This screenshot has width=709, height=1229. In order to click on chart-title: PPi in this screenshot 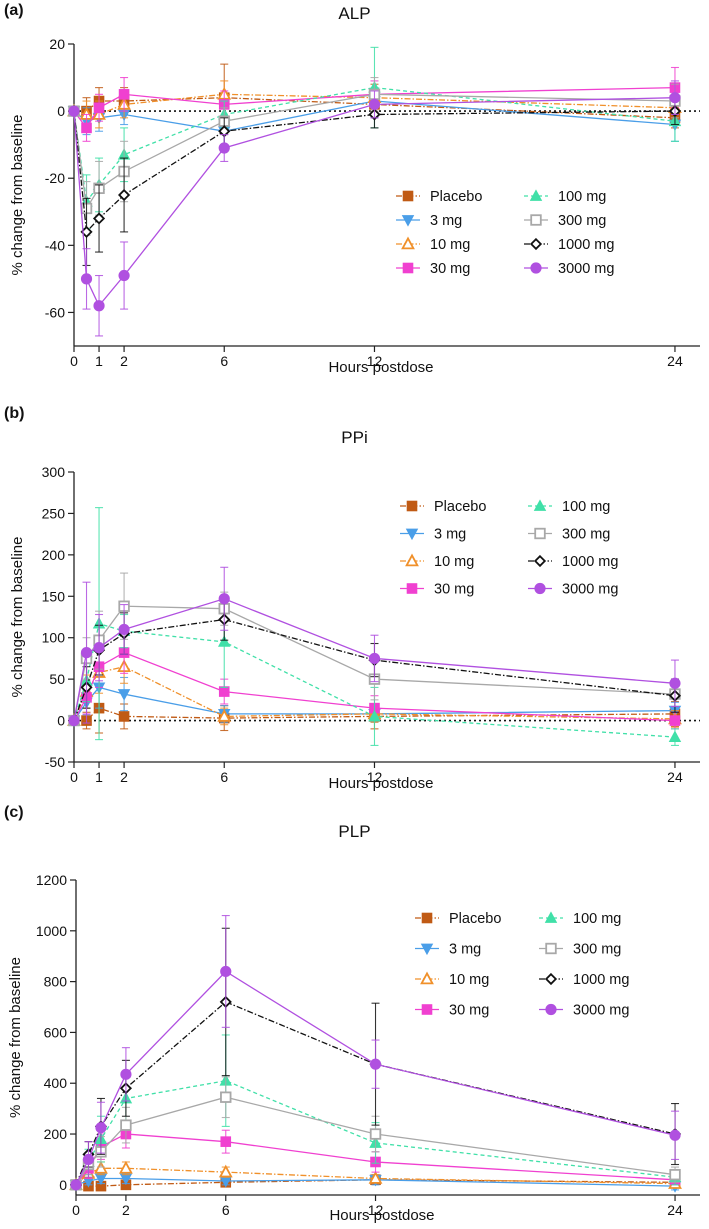, I will do `click(354, 437)`.